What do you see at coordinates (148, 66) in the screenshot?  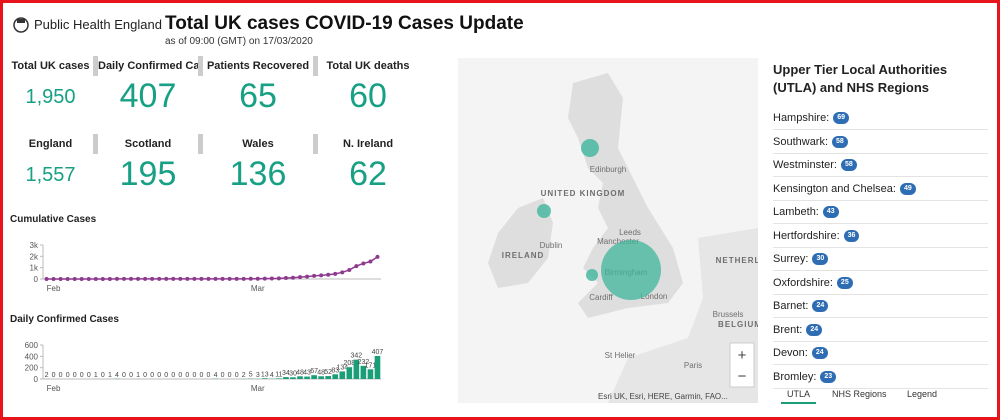 I see `stat-label: Daily Confirmed Cases` at bounding box center [148, 66].